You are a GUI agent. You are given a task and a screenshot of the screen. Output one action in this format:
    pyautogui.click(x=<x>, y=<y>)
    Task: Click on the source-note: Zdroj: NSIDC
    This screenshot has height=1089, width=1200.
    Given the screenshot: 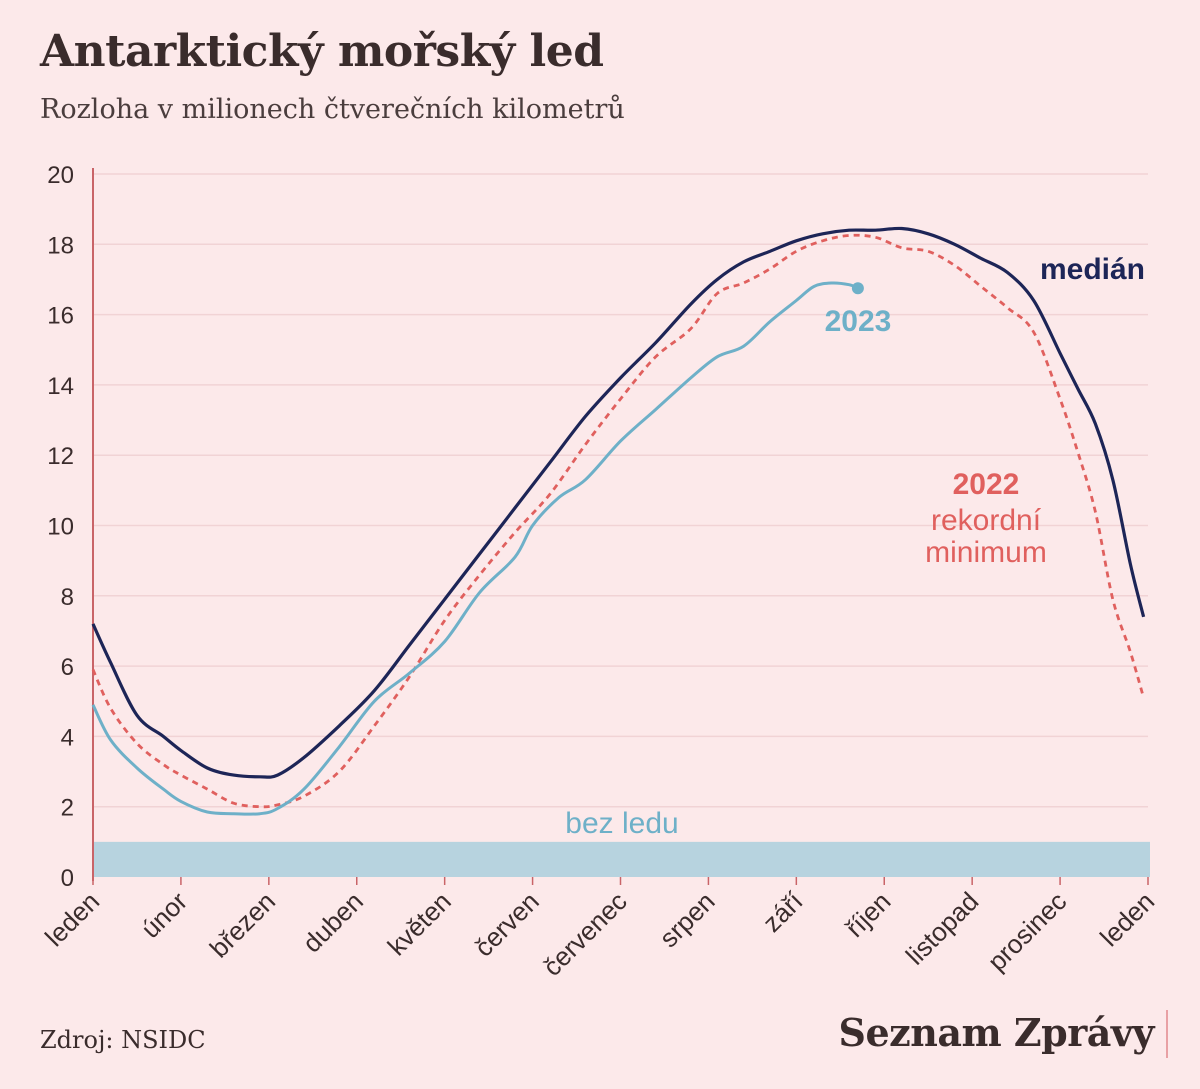 What is the action you would take?
    pyautogui.click(x=123, y=1040)
    